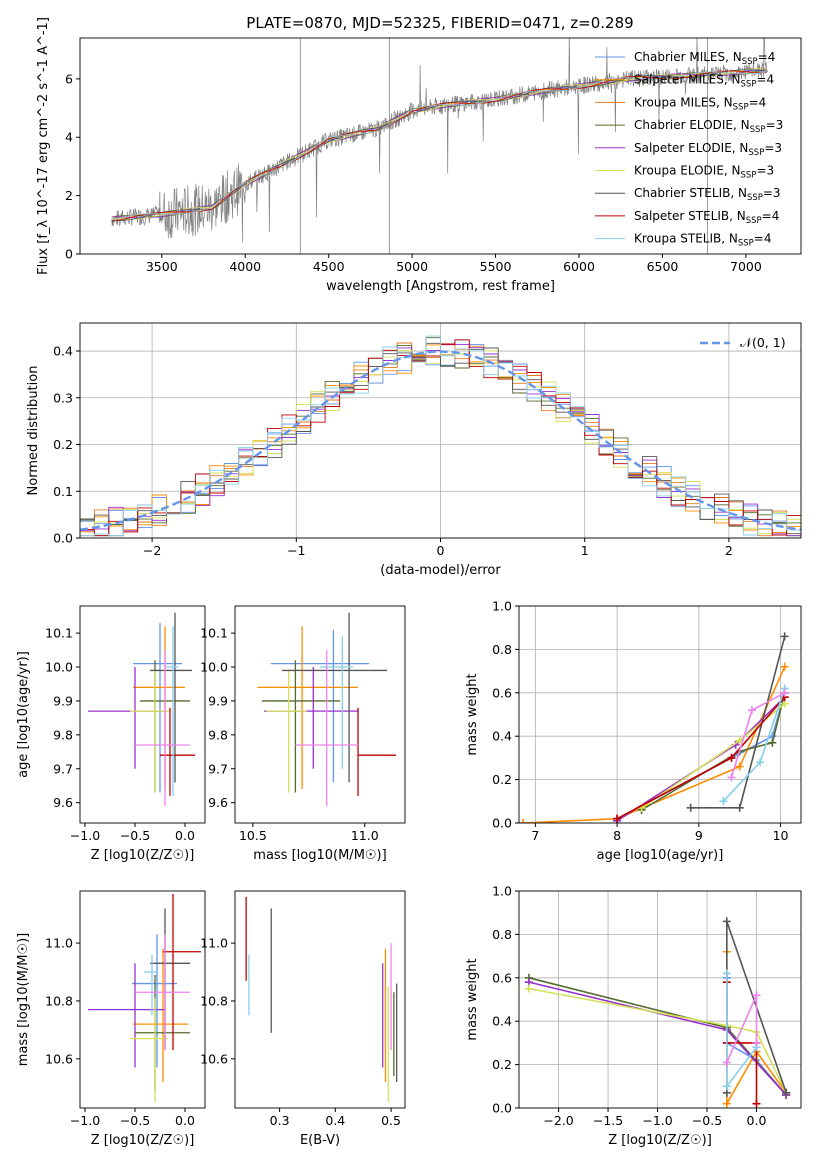 This screenshot has width=819, height=1170. I want to click on y-tick-label: 0.8, so click(502, 649).